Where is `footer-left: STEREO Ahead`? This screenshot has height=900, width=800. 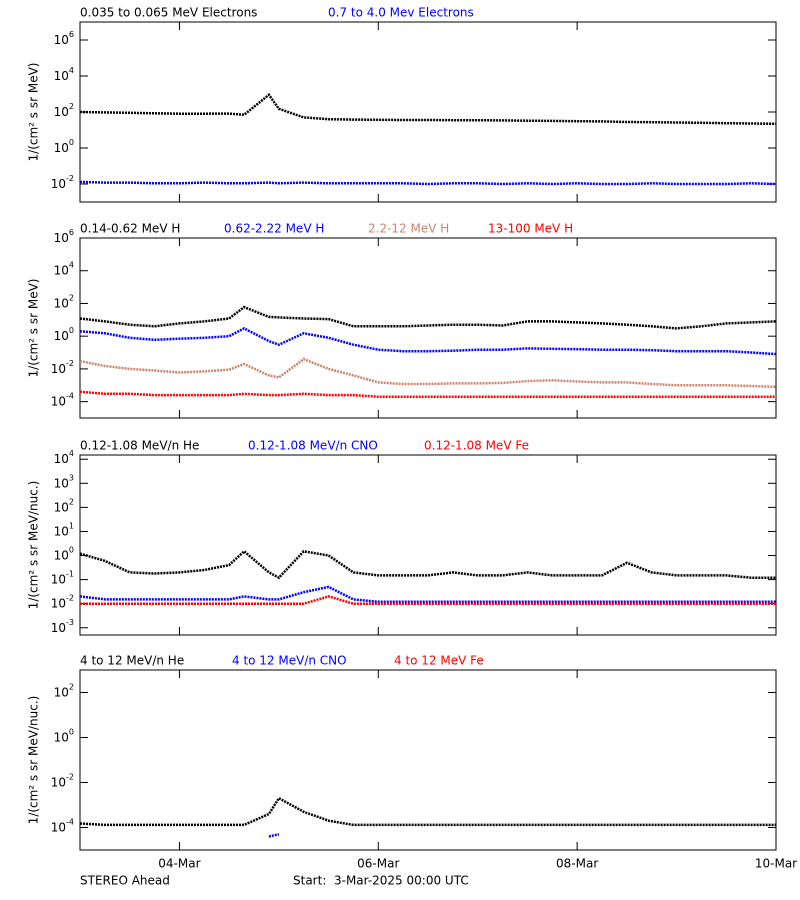
footer-left: STEREO Ahead is located at coordinates (125, 881).